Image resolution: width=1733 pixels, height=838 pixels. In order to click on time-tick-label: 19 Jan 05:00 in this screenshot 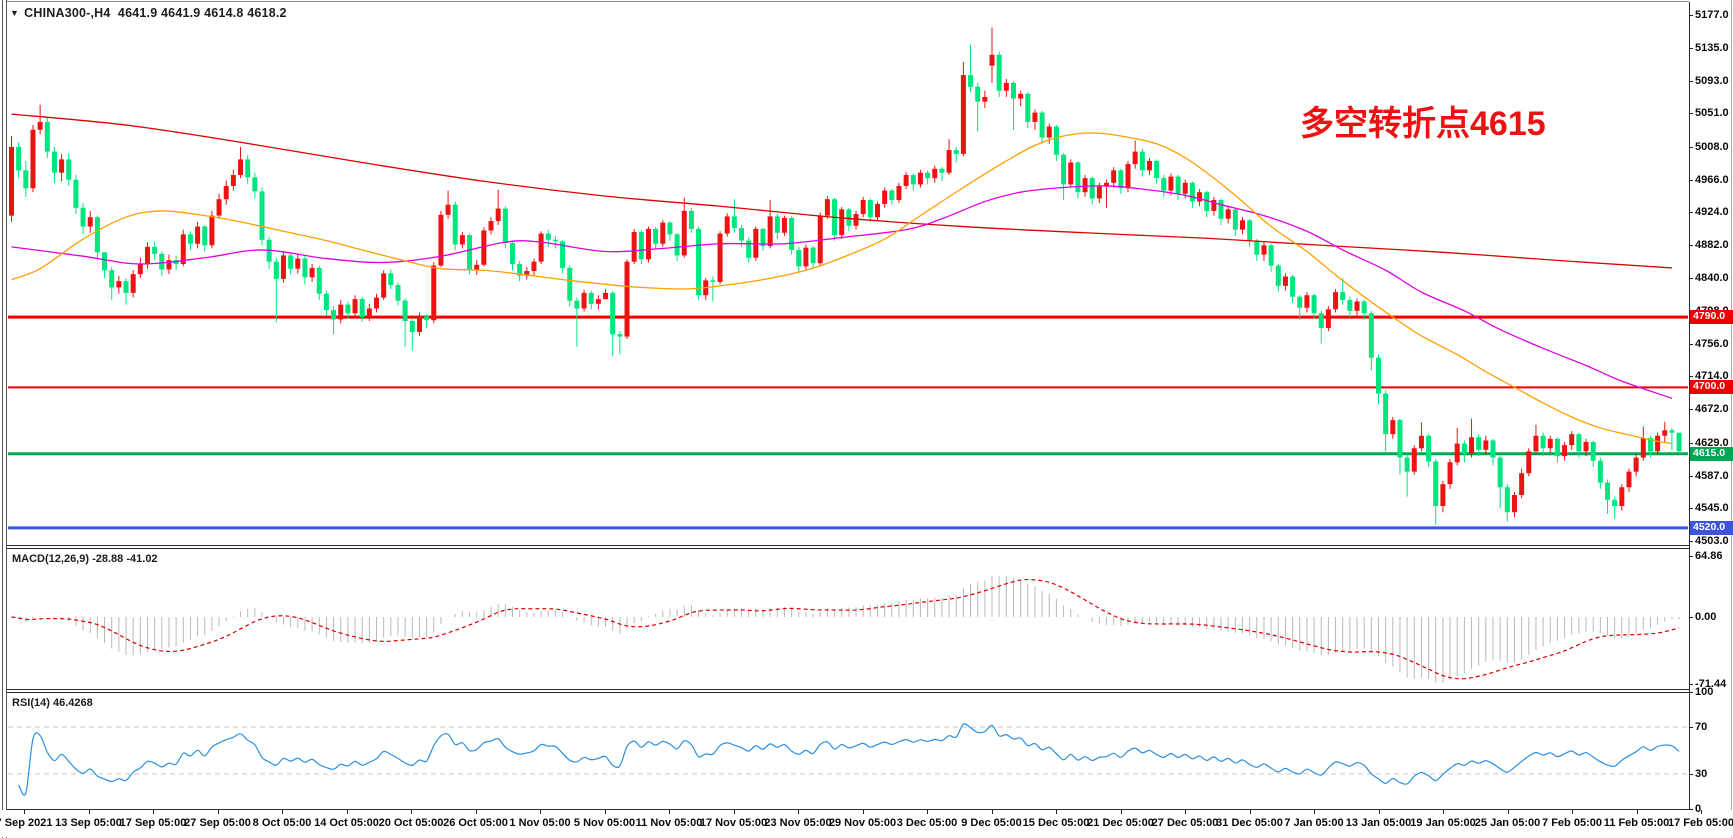, I will do `click(1443, 823)`.